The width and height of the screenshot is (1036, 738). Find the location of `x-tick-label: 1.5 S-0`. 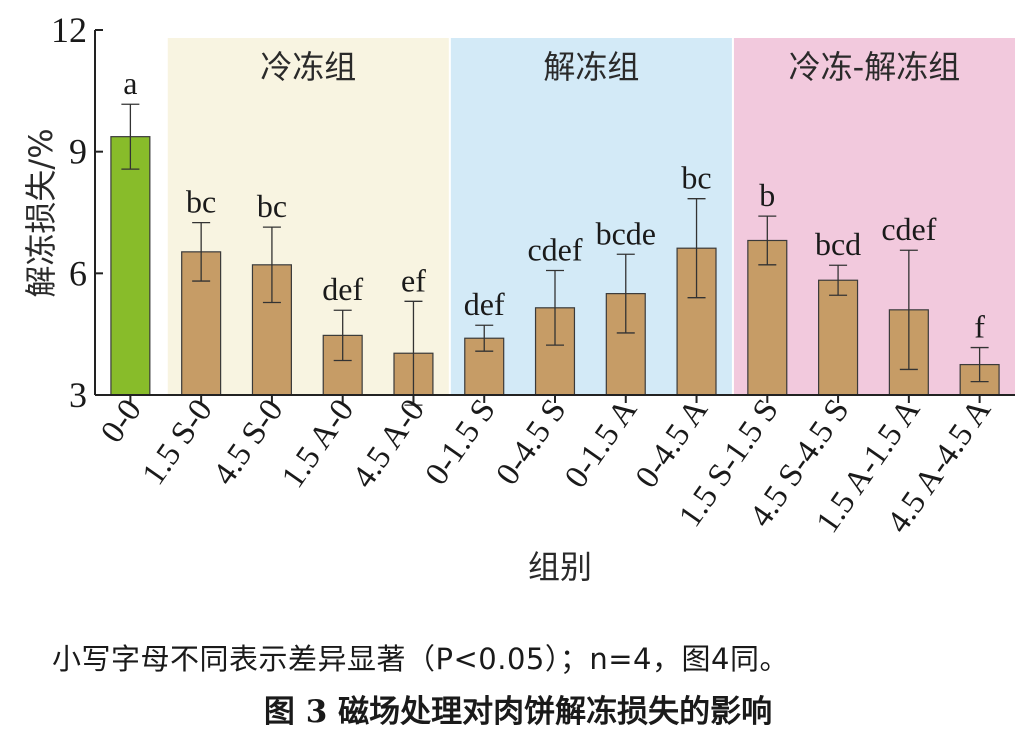

x-tick-label: 1.5 S-0 is located at coordinates (178, 442).